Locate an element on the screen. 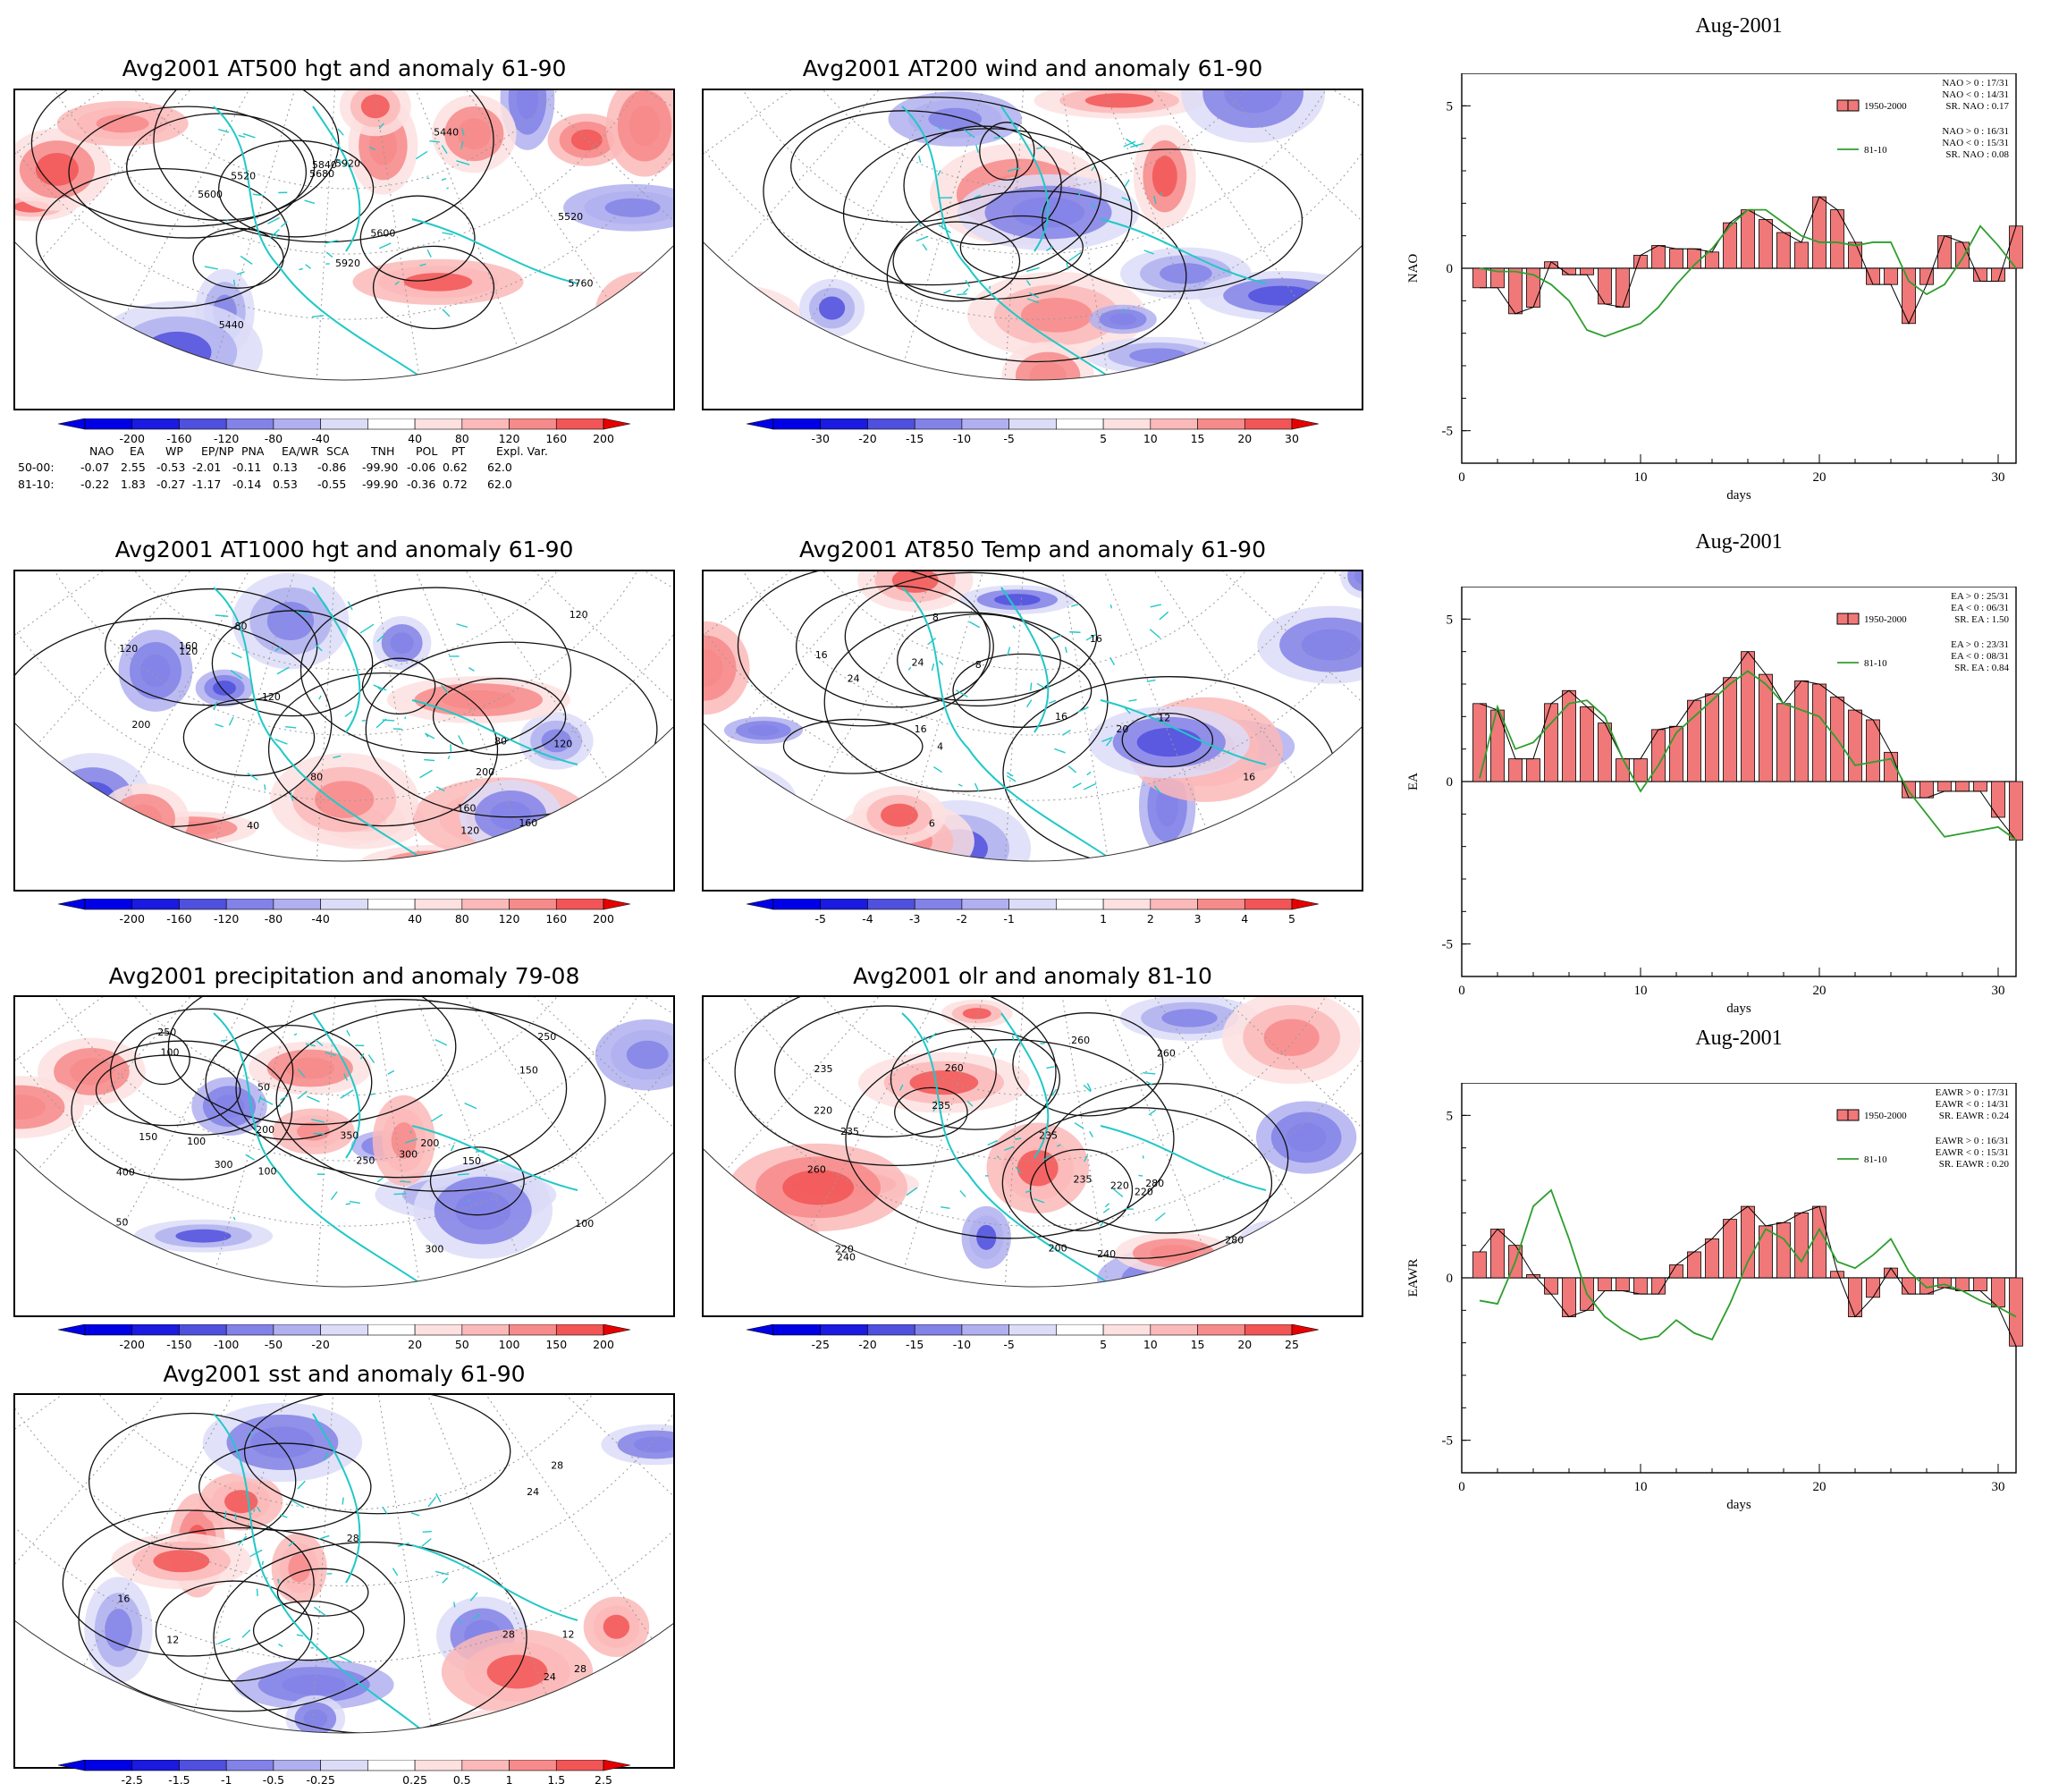 This screenshot has height=1792, width=2067. index-table-cell: -0.07 is located at coordinates (94, 467).